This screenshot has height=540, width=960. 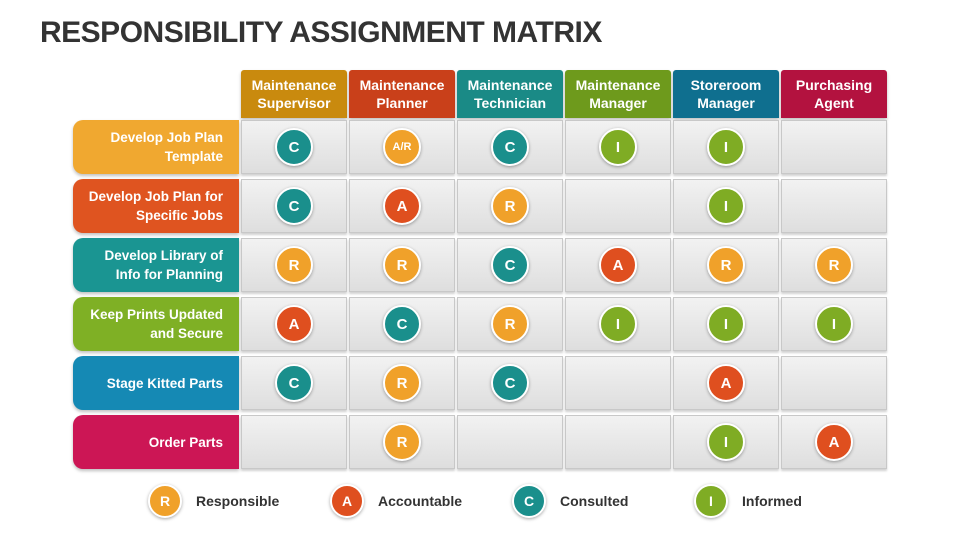 I want to click on row-label-stage-kitted-parts: Stage Kitted Parts, so click(x=156, y=383).